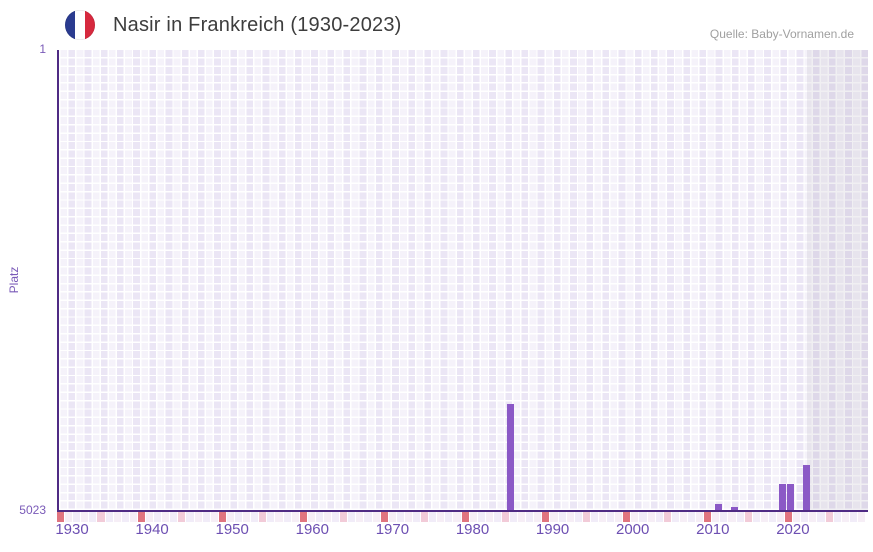 The width and height of the screenshot is (873, 552). What do you see at coordinates (42, 49) in the screenshot?
I see `y-axis-label-top: 1` at bounding box center [42, 49].